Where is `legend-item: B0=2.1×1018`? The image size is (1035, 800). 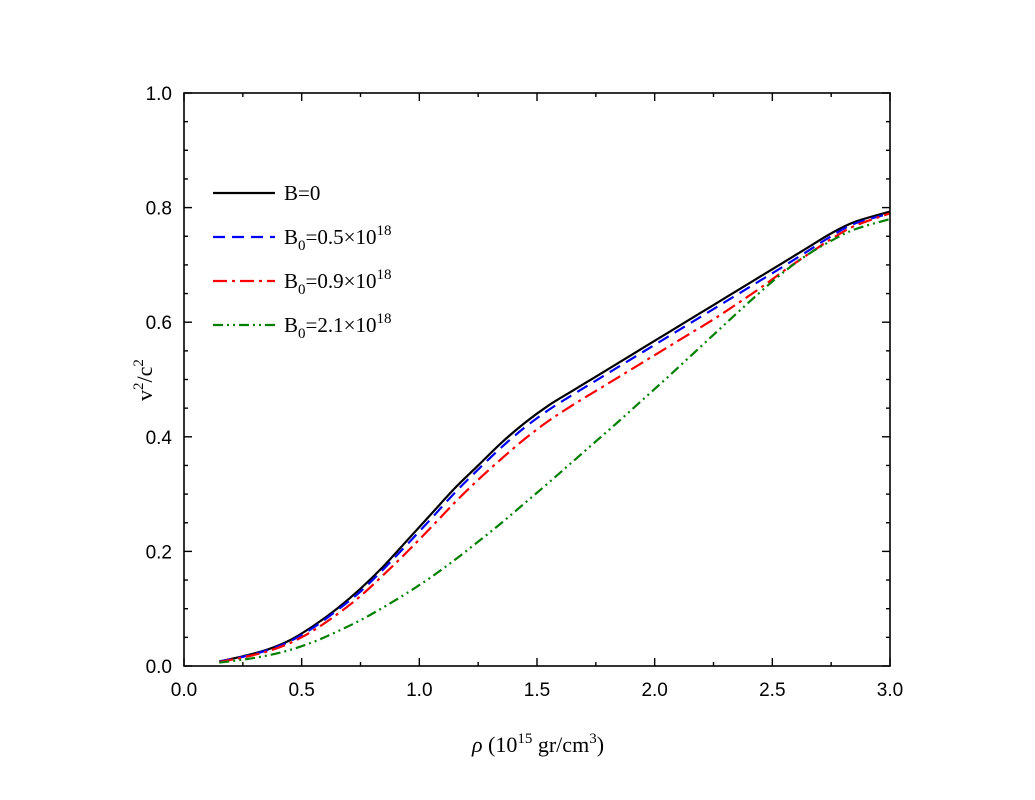
legend-item: B0=2.1×1018 is located at coordinates (302, 326).